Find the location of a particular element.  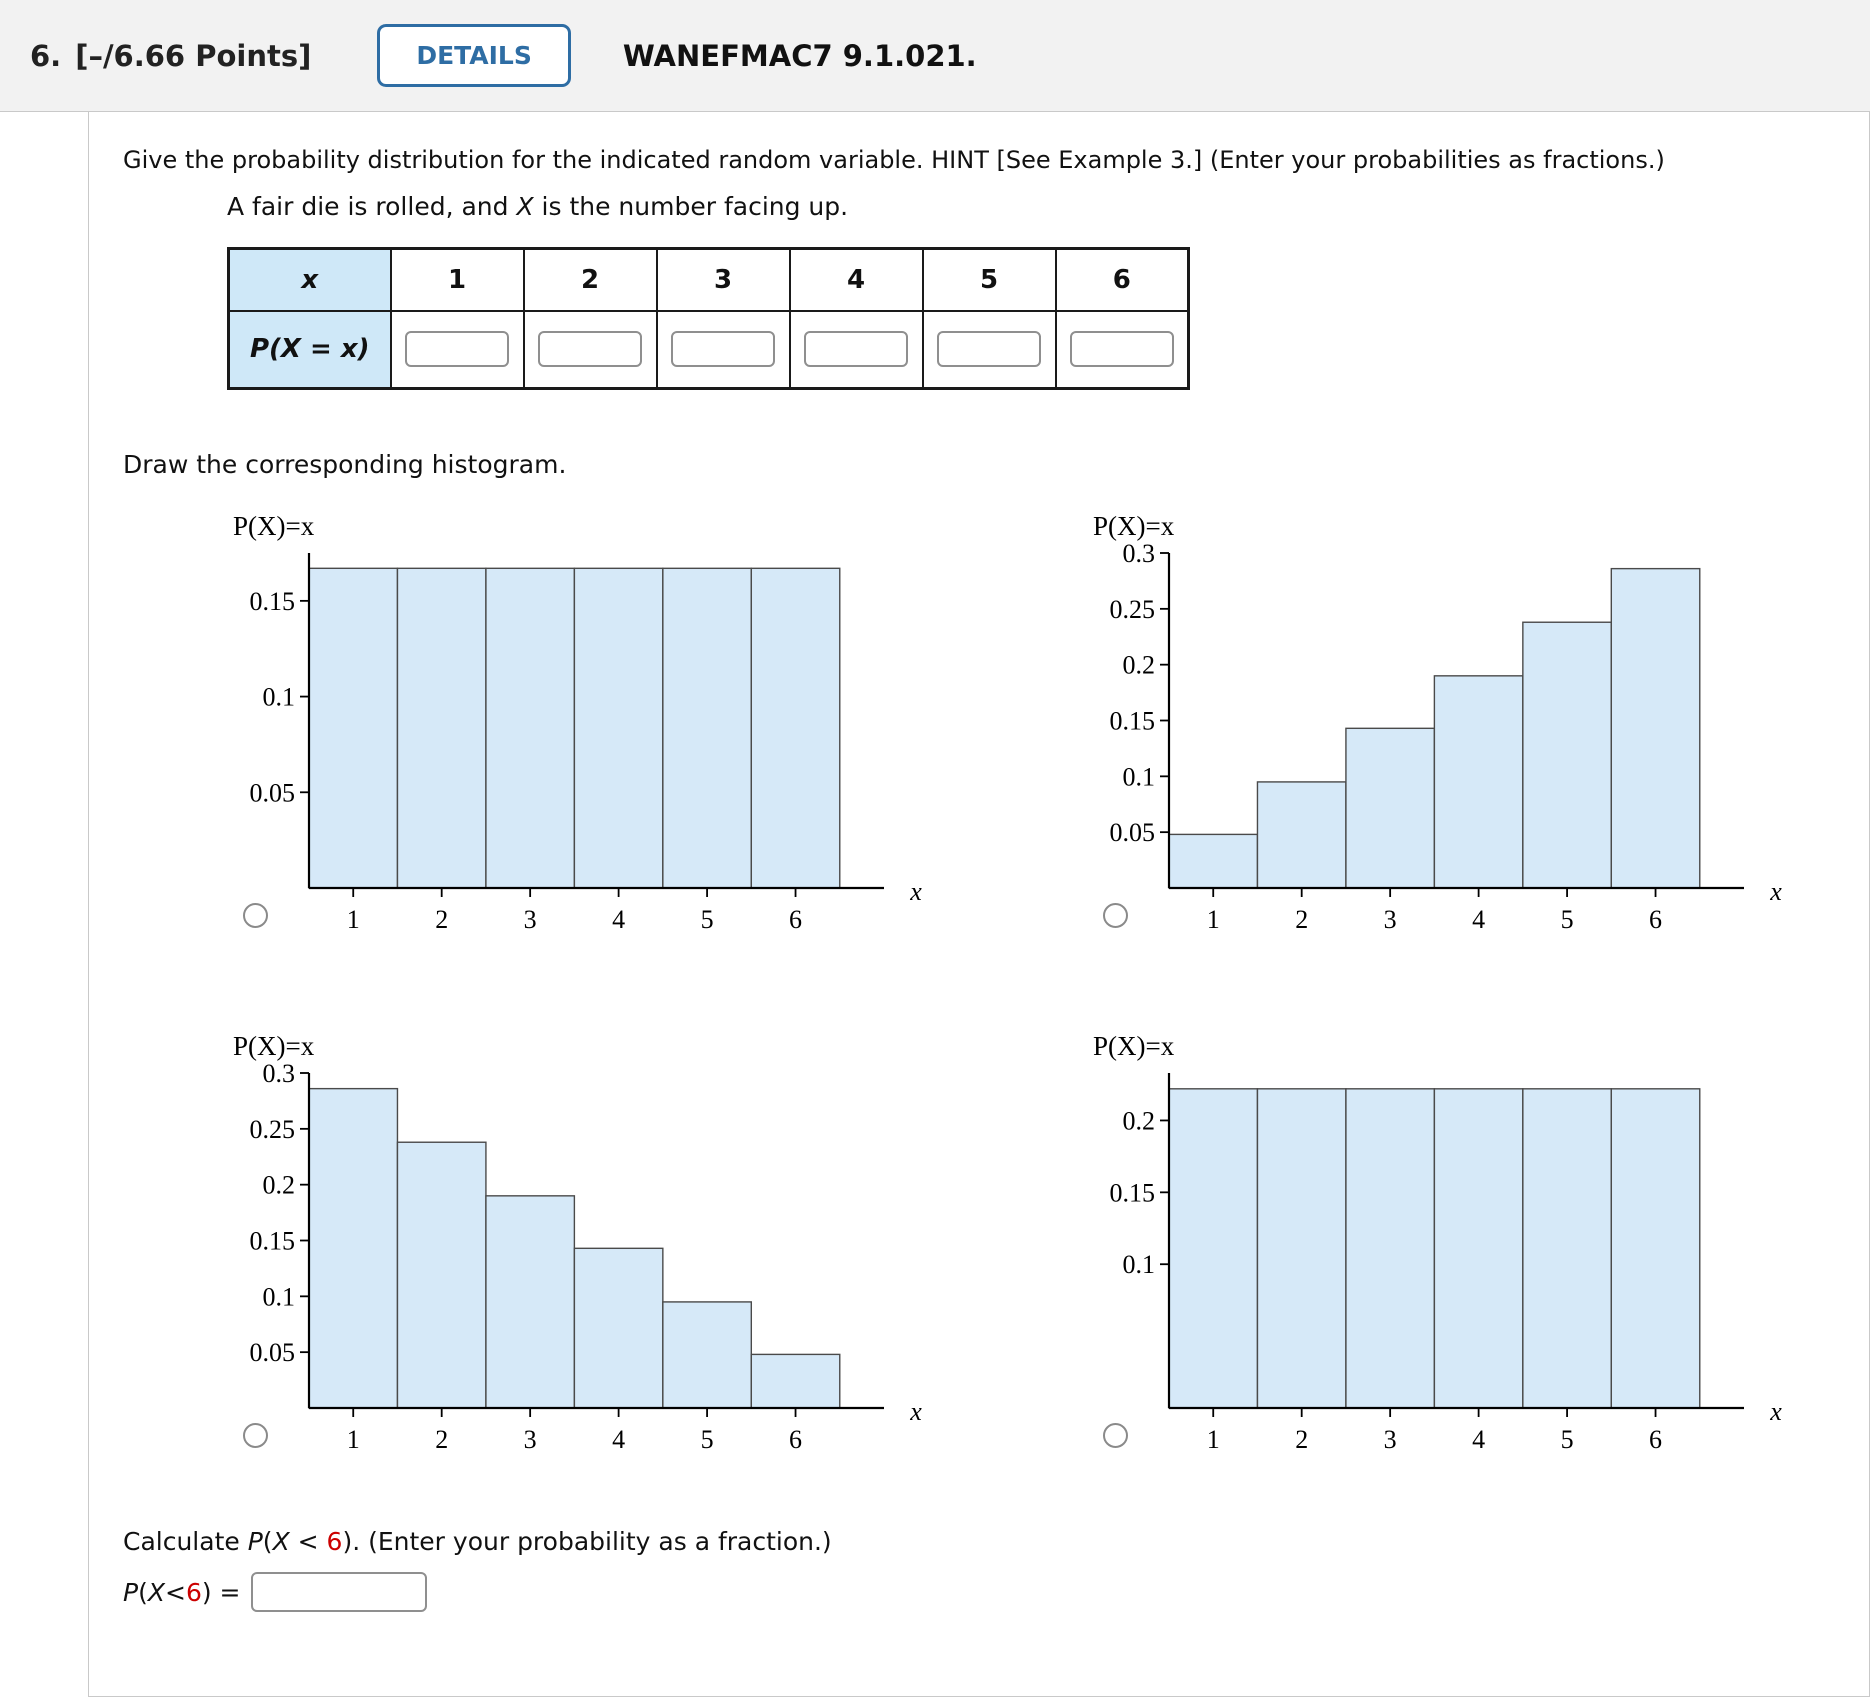

histogram-option-4: P(X)=x 0.1 0.15 0.2 1 2 3 4 5 6 x is located at coordinates (1459, 1243).